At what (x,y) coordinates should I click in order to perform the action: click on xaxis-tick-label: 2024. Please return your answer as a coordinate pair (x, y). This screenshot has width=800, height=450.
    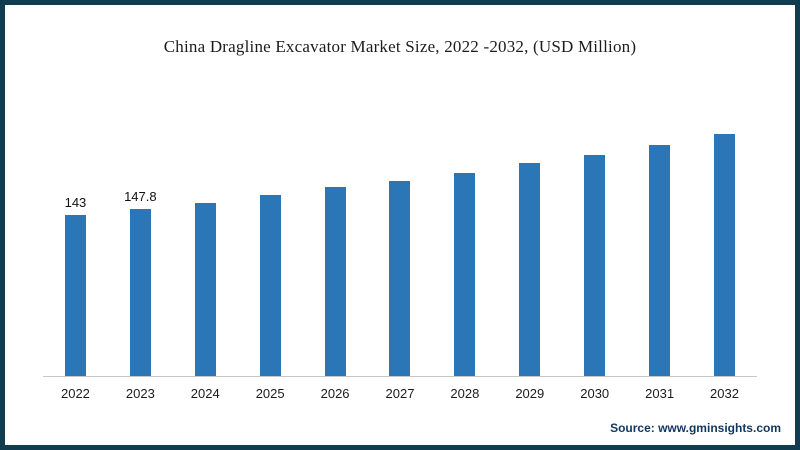
    Looking at the image, I should click on (205, 393).